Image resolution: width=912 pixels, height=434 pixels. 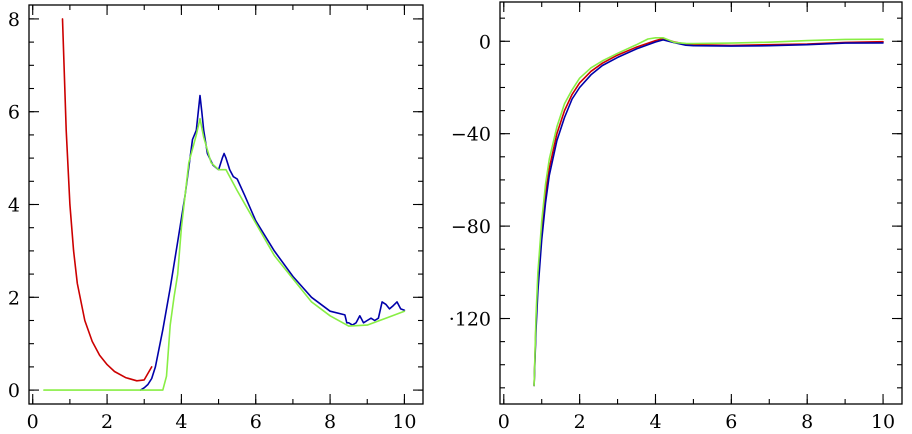 I want to click on left-x-tick-label: 6, so click(x=256, y=422).